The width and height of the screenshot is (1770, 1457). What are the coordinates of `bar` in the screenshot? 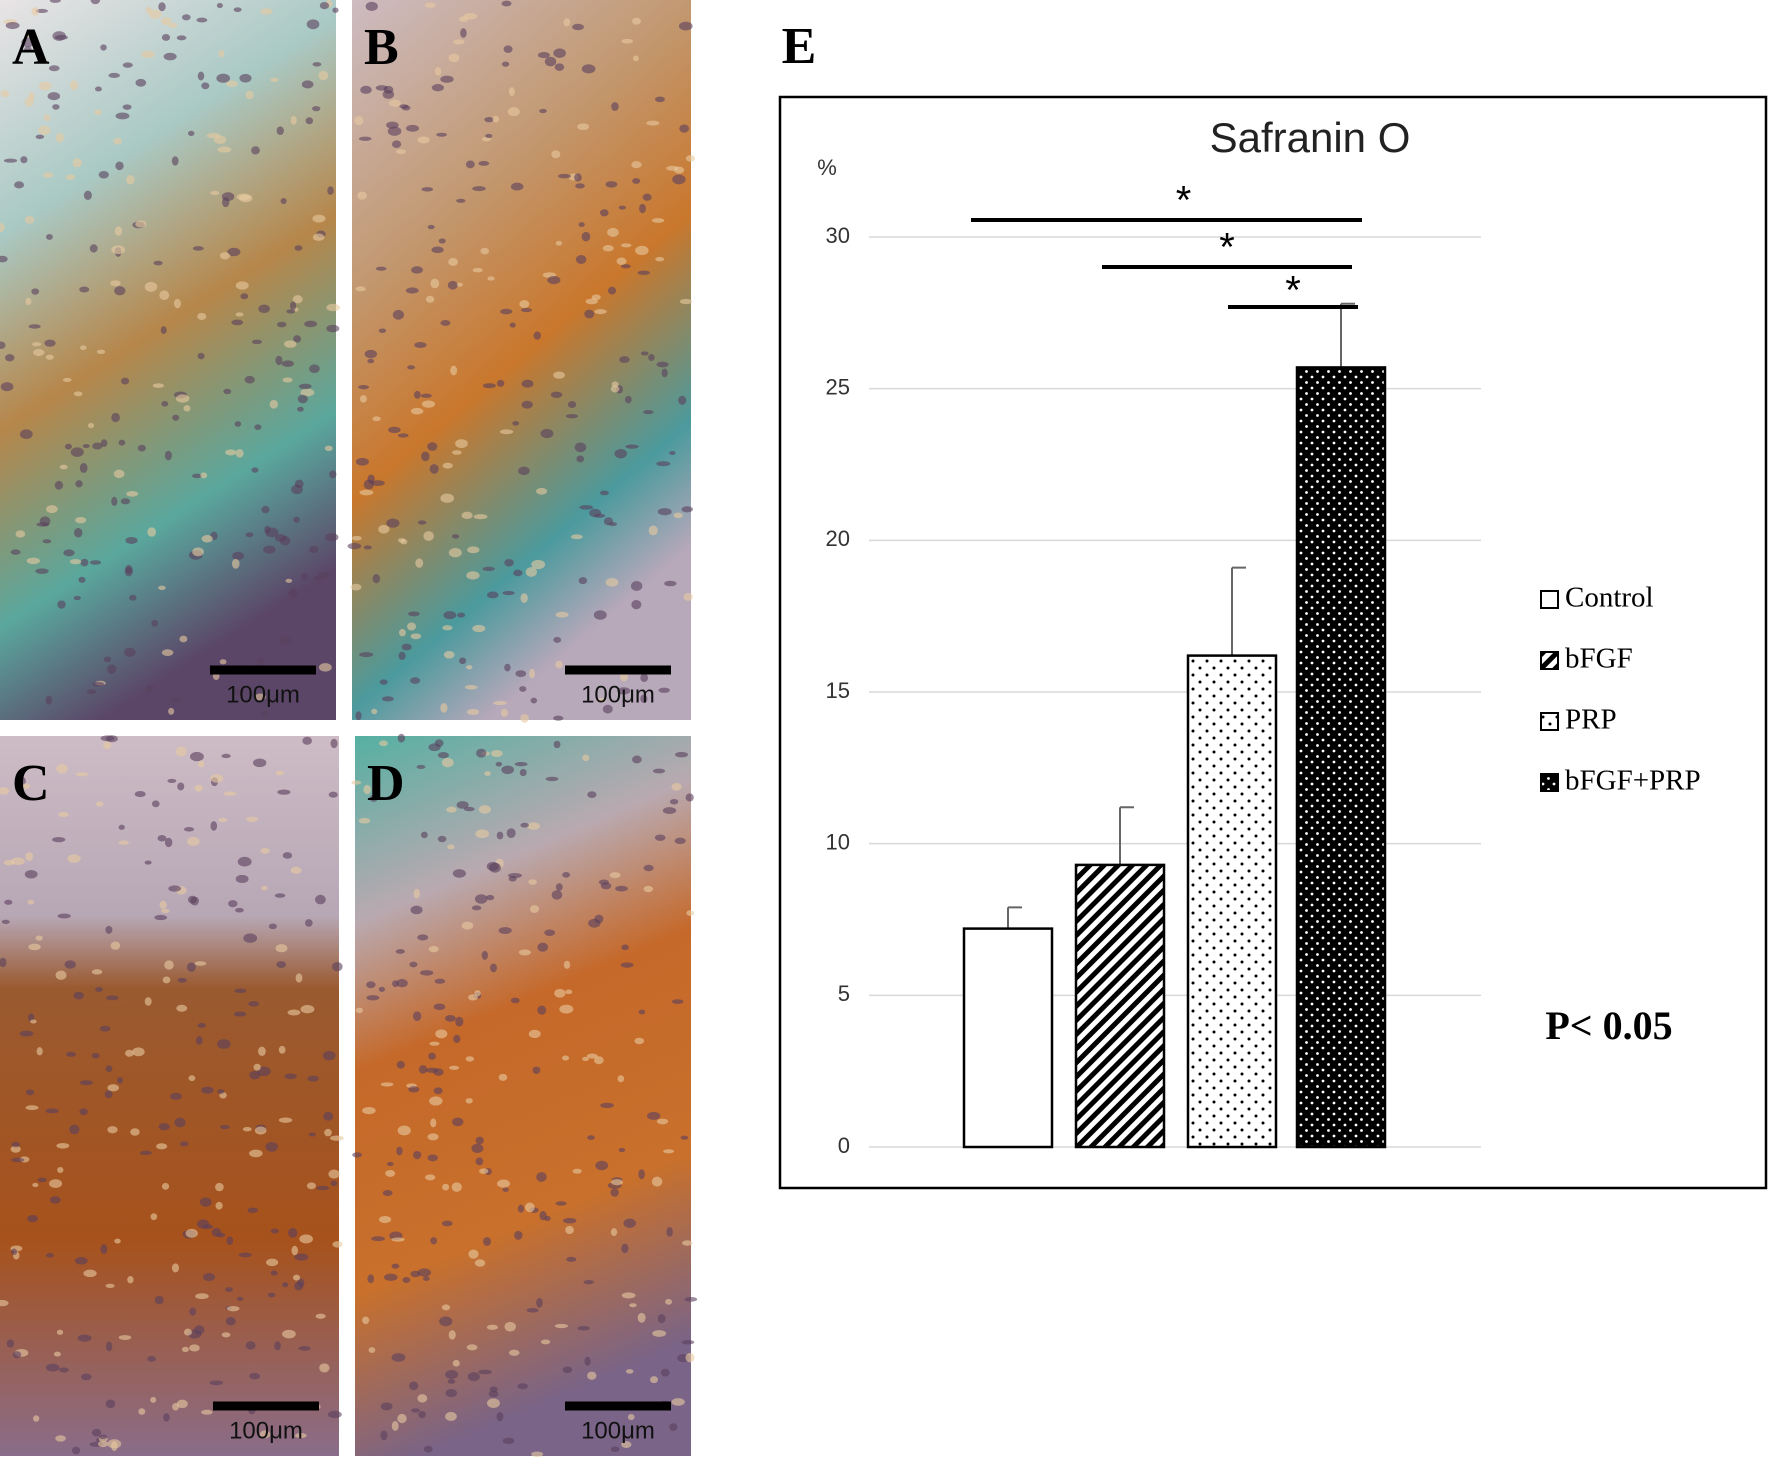 It's located at (1341, 757).